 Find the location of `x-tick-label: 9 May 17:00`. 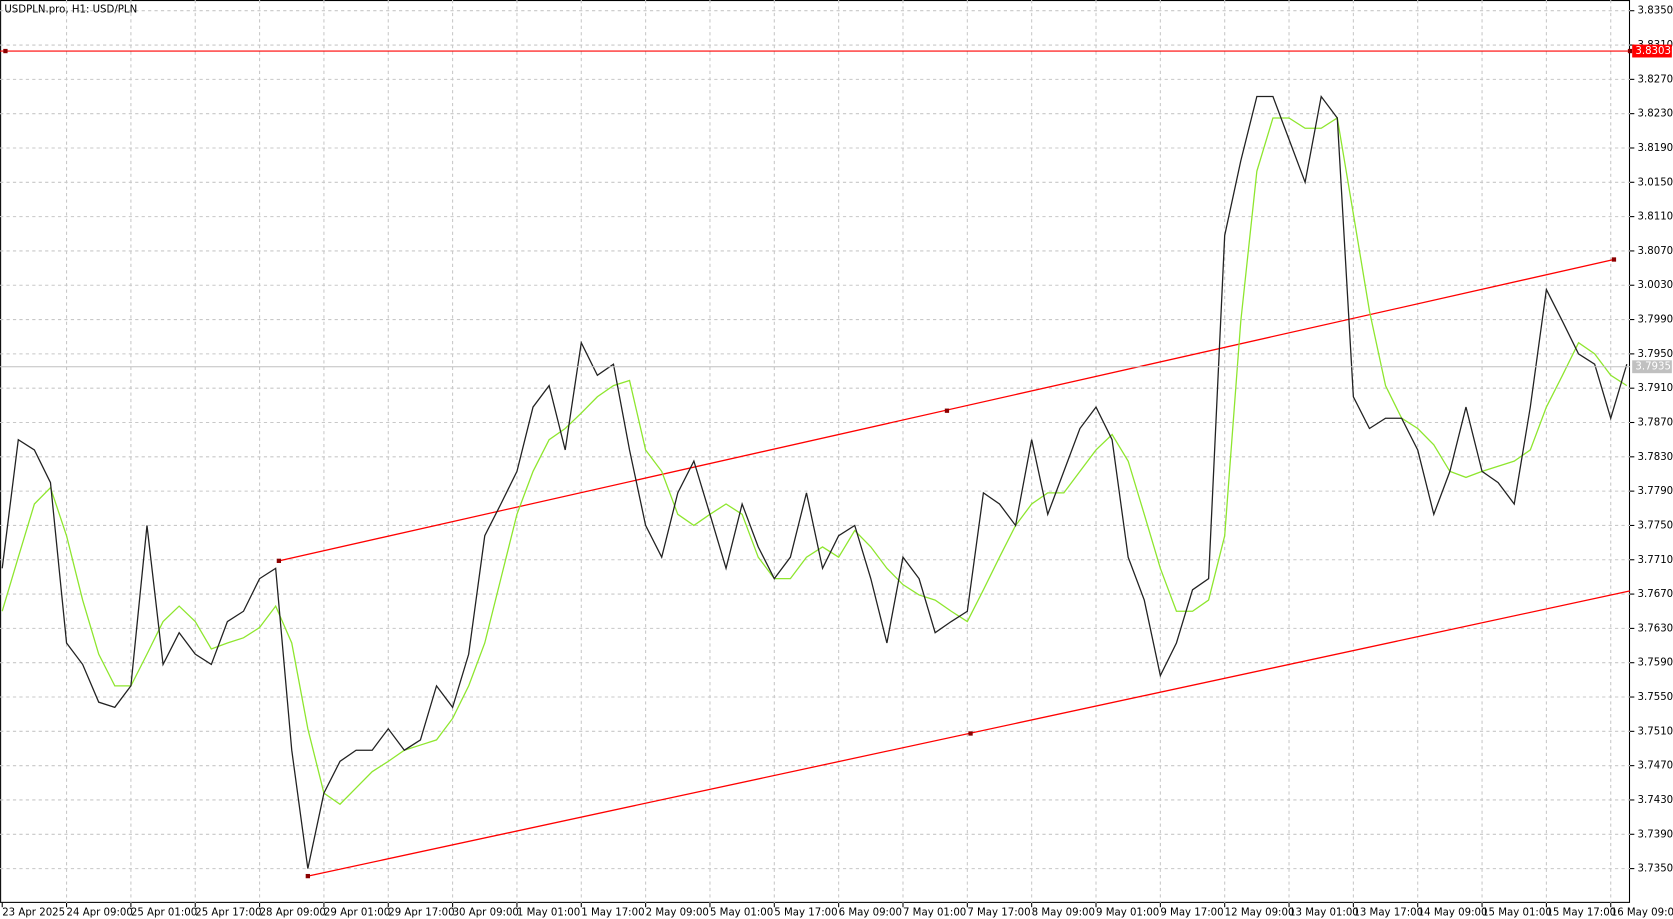

x-tick-label: 9 May 17:00 is located at coordinates (1191, 913).